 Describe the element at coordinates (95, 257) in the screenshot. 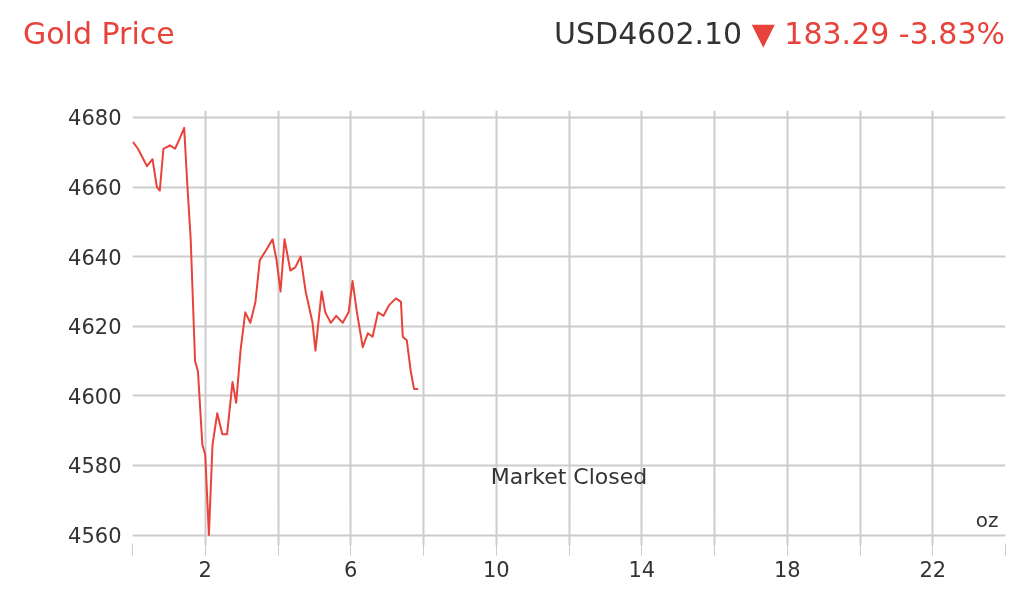

I see `y-tick-label: 4640` at that location.